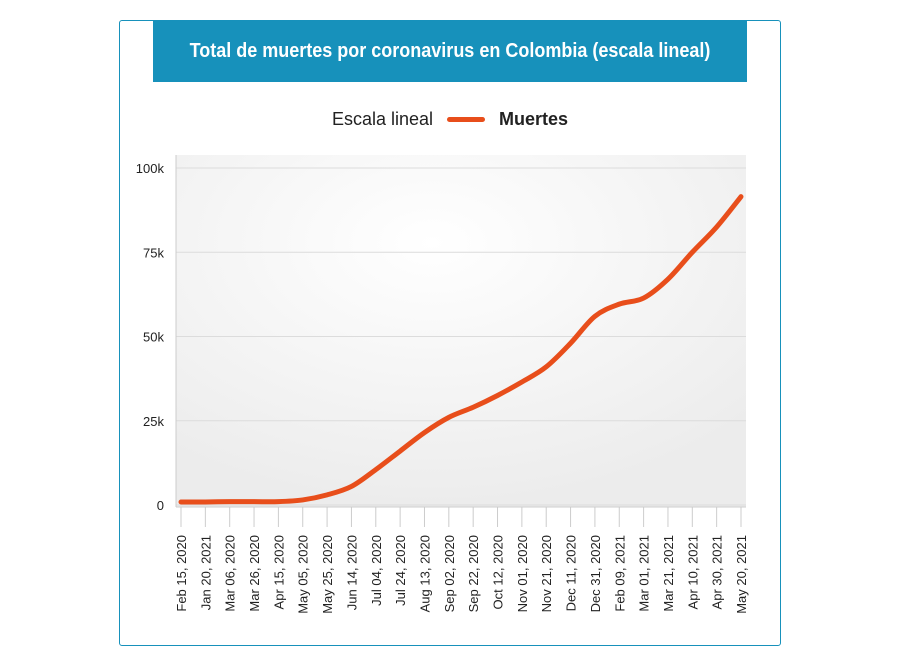  Describe the element at coordinates (153, 421) in the screenshot. I see `y-tick-label: 25k` at that location.